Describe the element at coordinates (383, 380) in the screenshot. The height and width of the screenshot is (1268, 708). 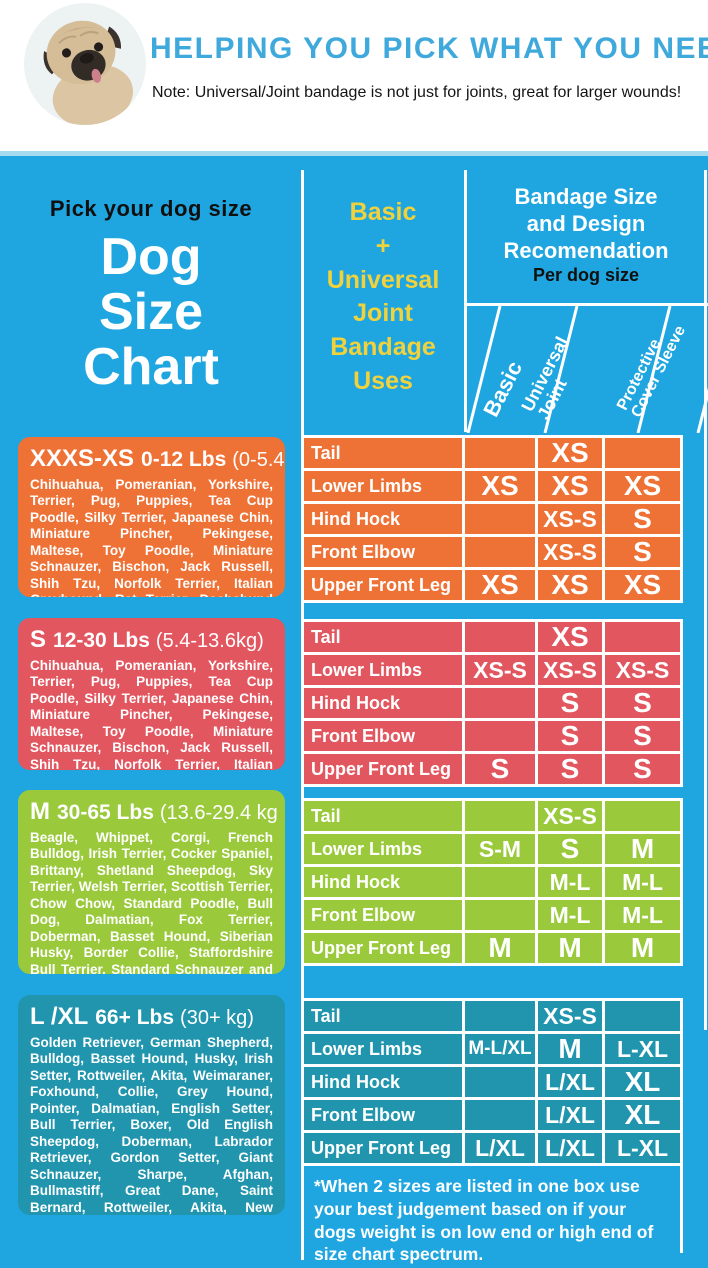
I see `mid-header-line: Uses` at that location.